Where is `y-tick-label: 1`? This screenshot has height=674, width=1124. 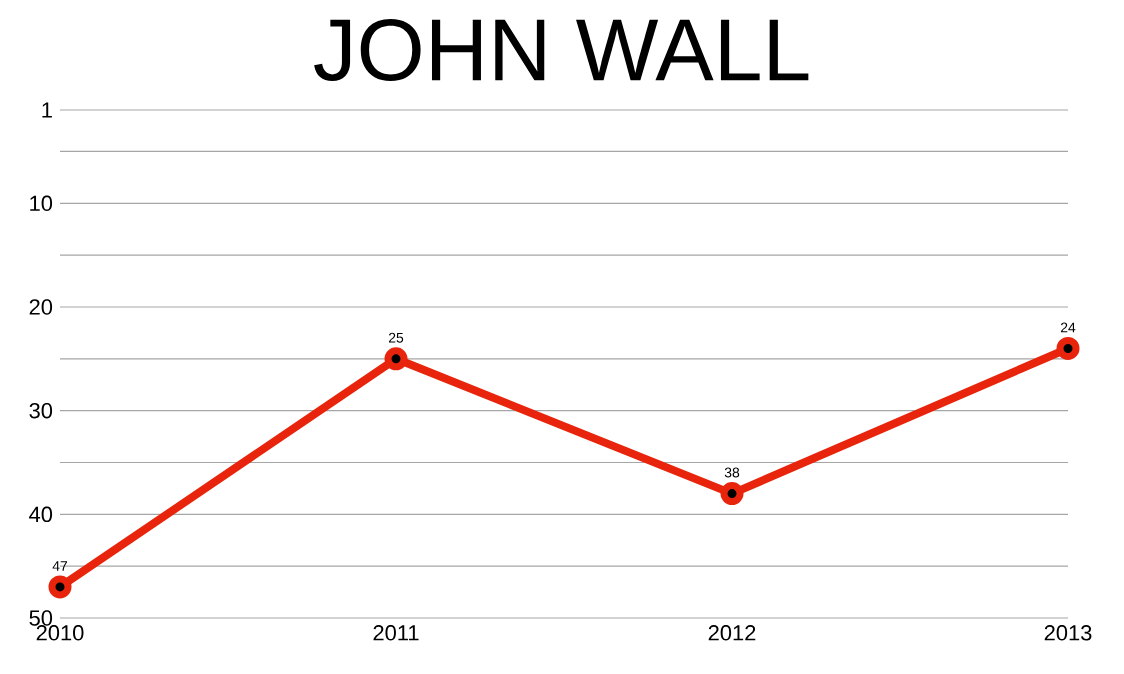 y-tick-label: 1 is located at coordinates (47, 110).